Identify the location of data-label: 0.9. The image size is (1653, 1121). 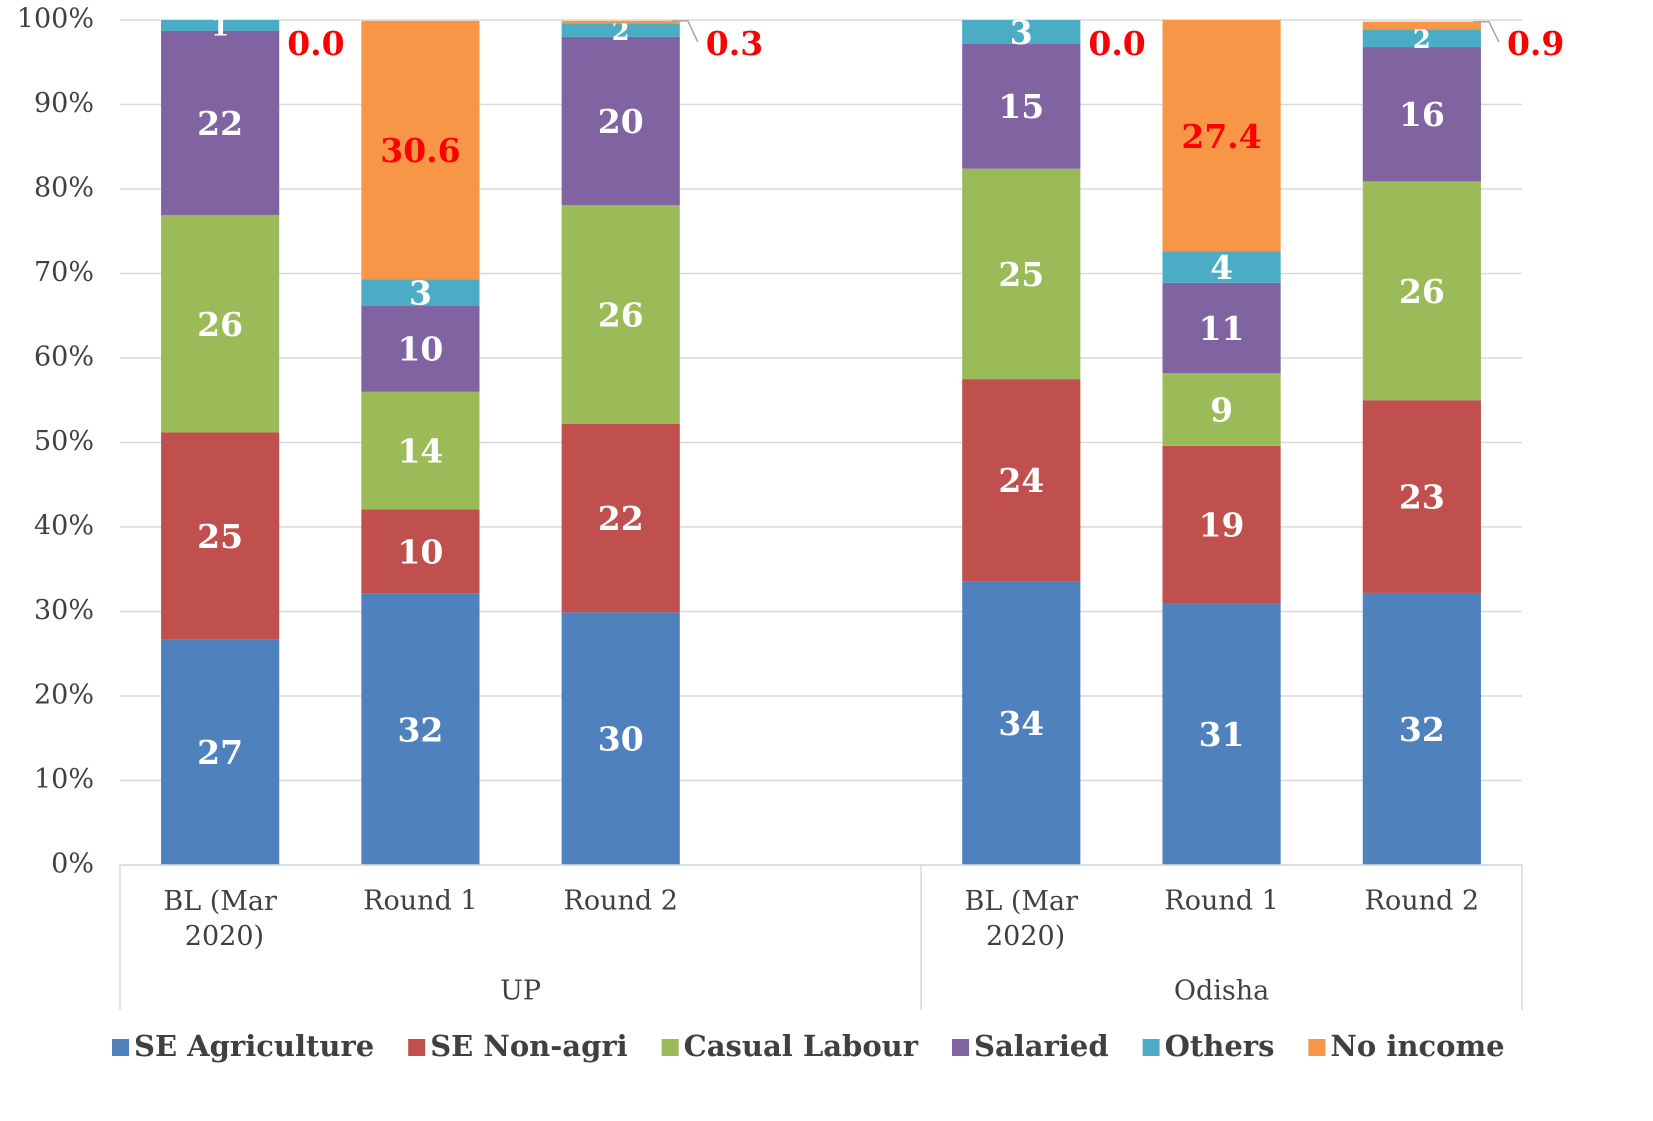
(1535, 43).